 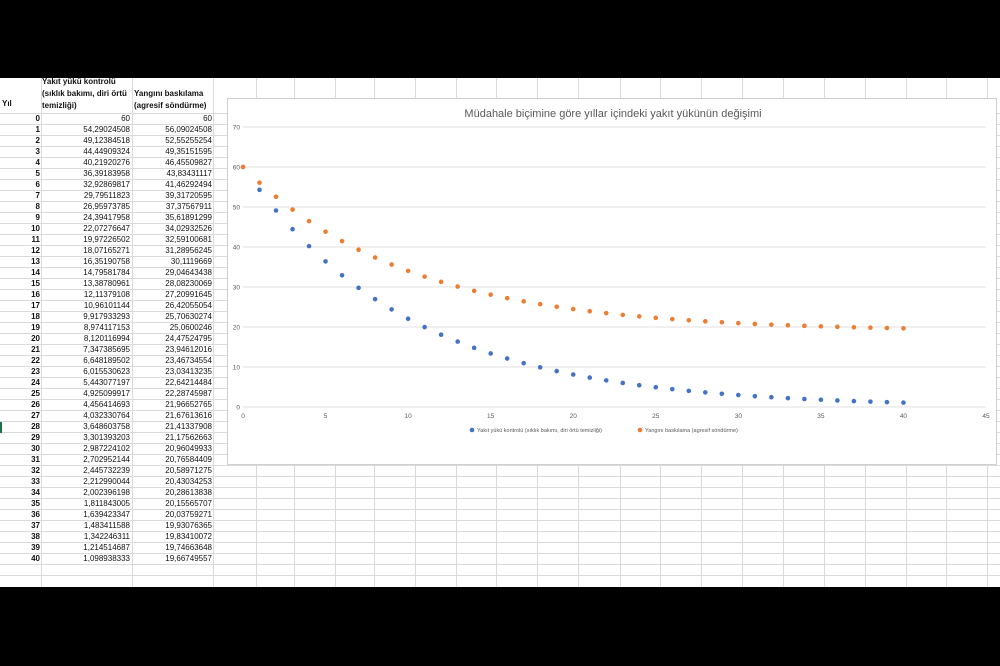 I want to click on cell-fuel-control: 8,120116994, so click(x=106, y=338).